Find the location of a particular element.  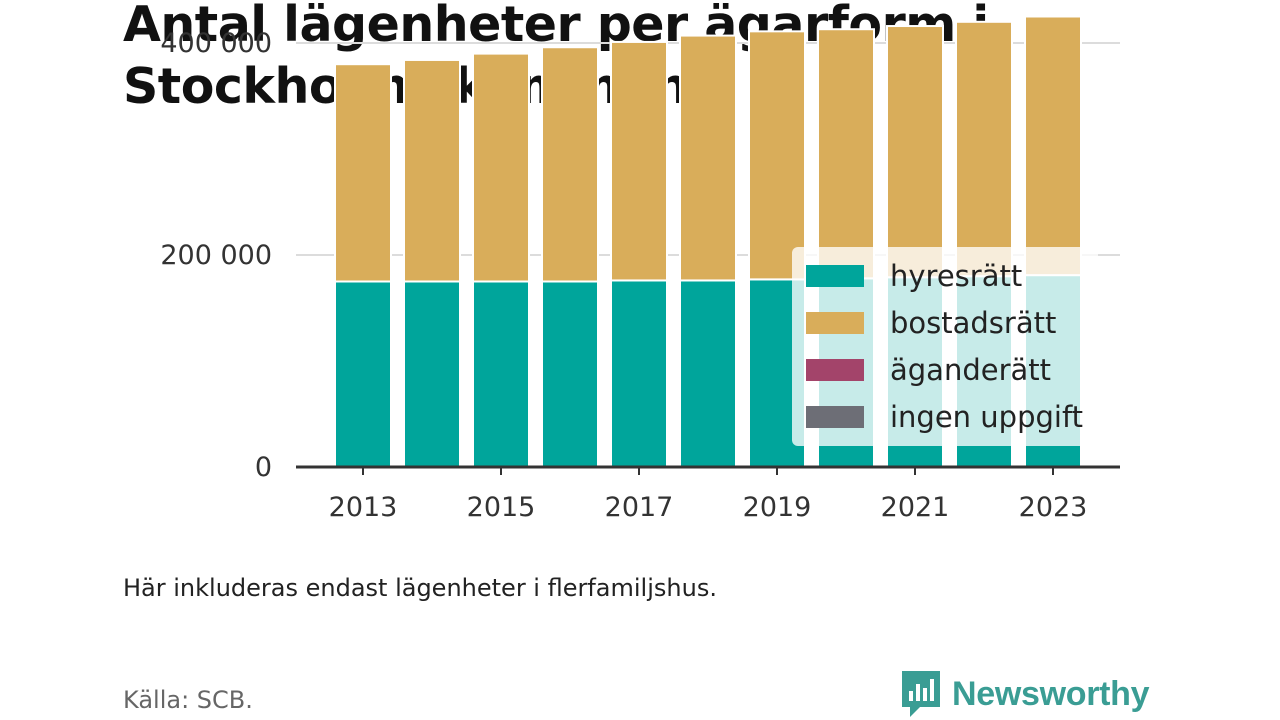

newsworthy-logo: Newsworthy is located at coordinates (1025, 694).